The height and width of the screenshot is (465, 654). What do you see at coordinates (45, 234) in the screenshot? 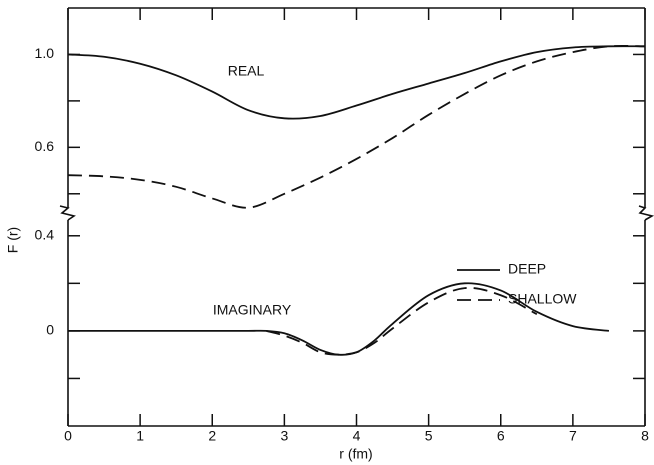
I see `y-tick-label: 0.4` at bounding box center [45, 234].